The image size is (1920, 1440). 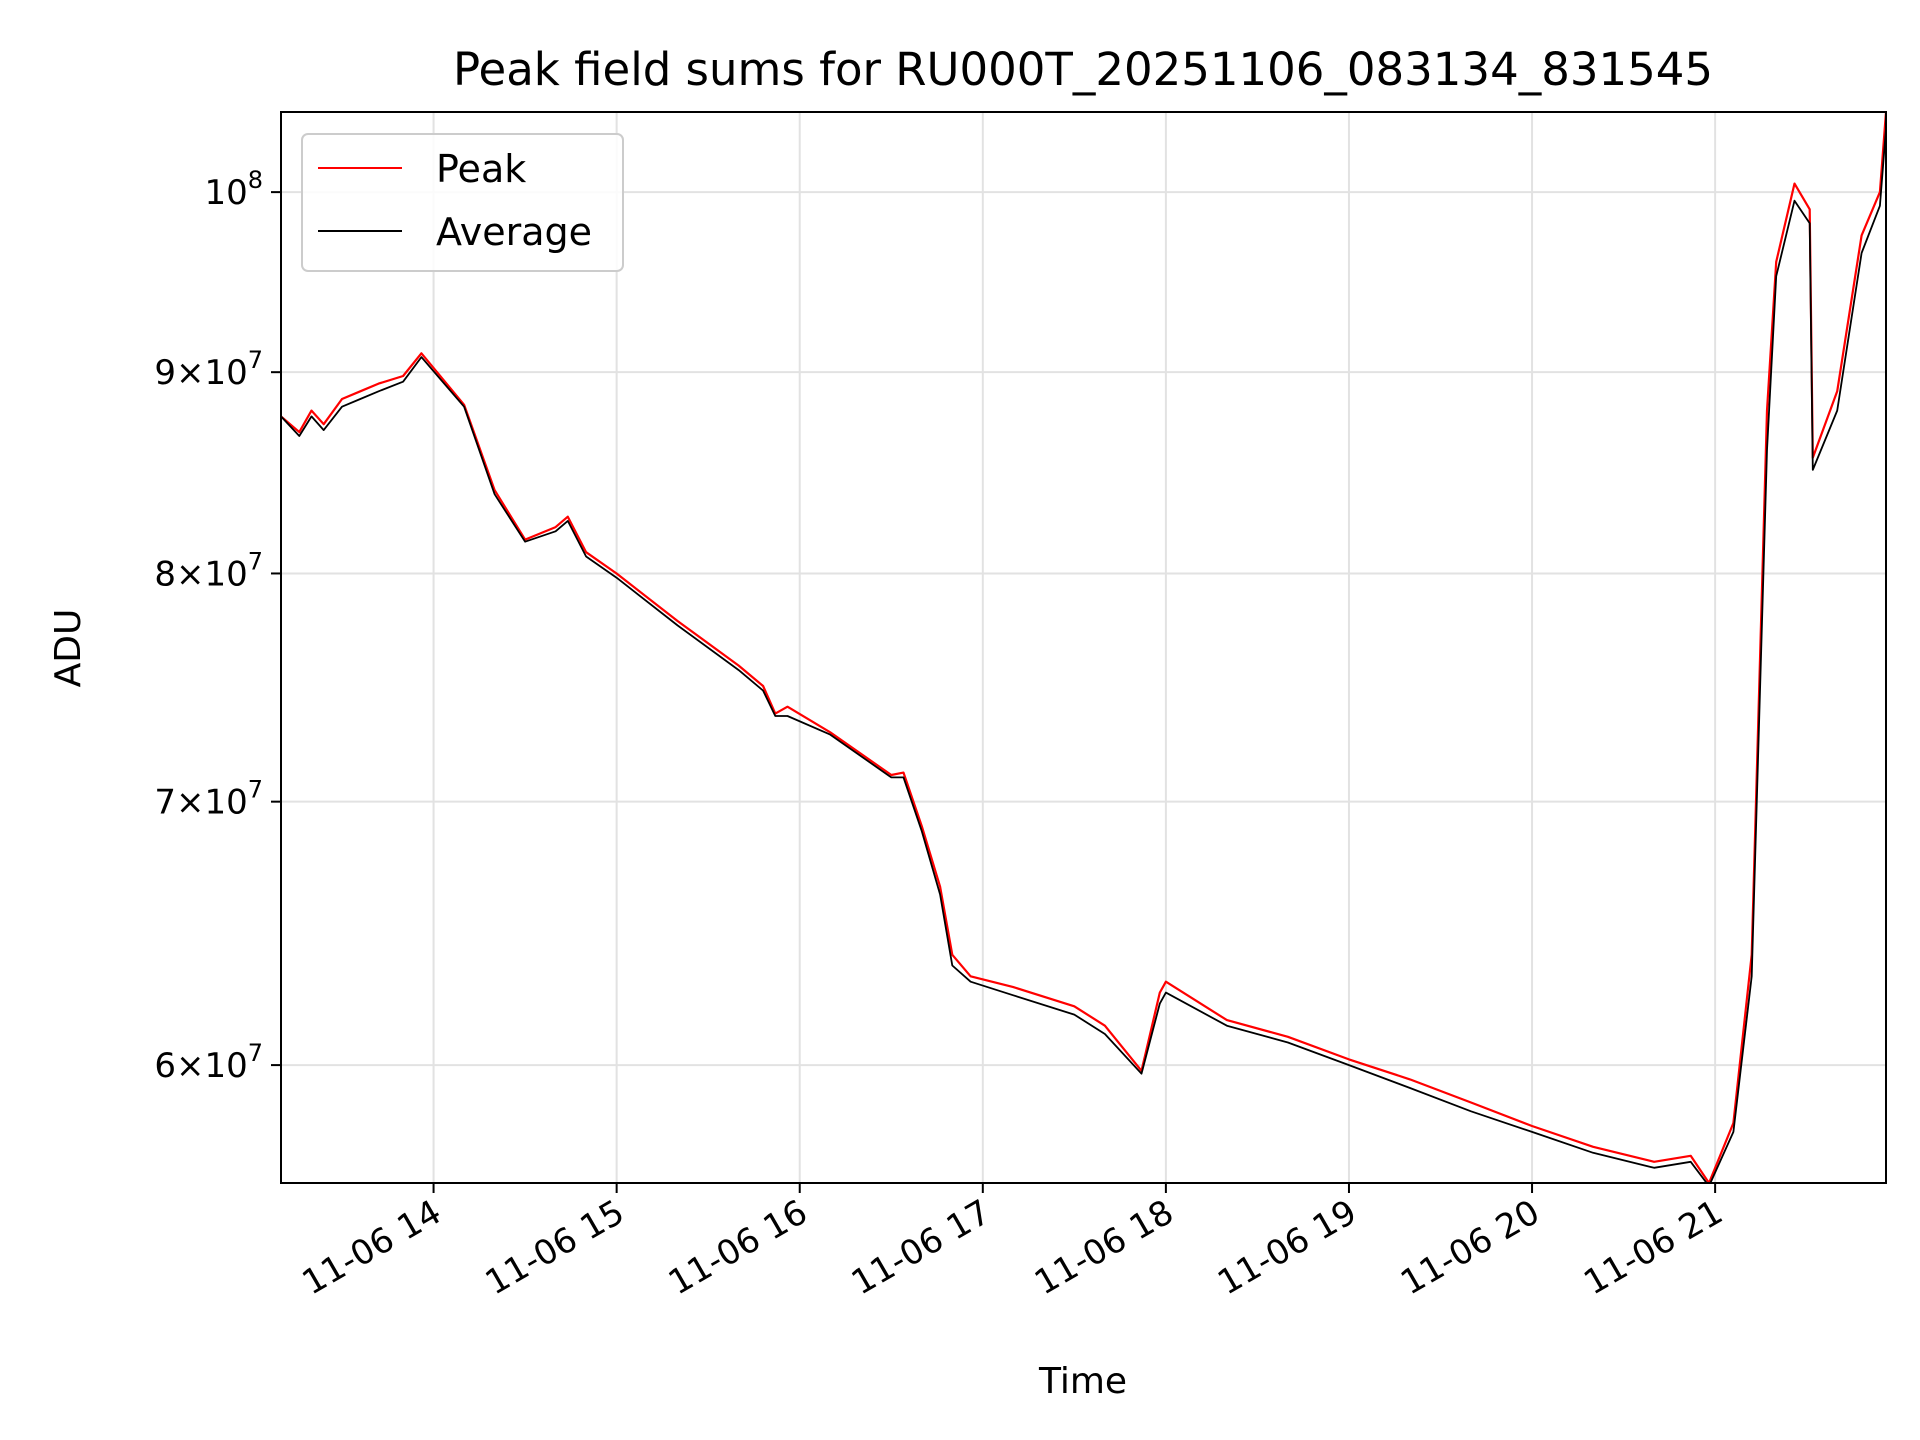 What do you see at coordinates (208, 799) in the screenshot?
I see `y-tick-label: 7×107` at bounding box center [208, 799].